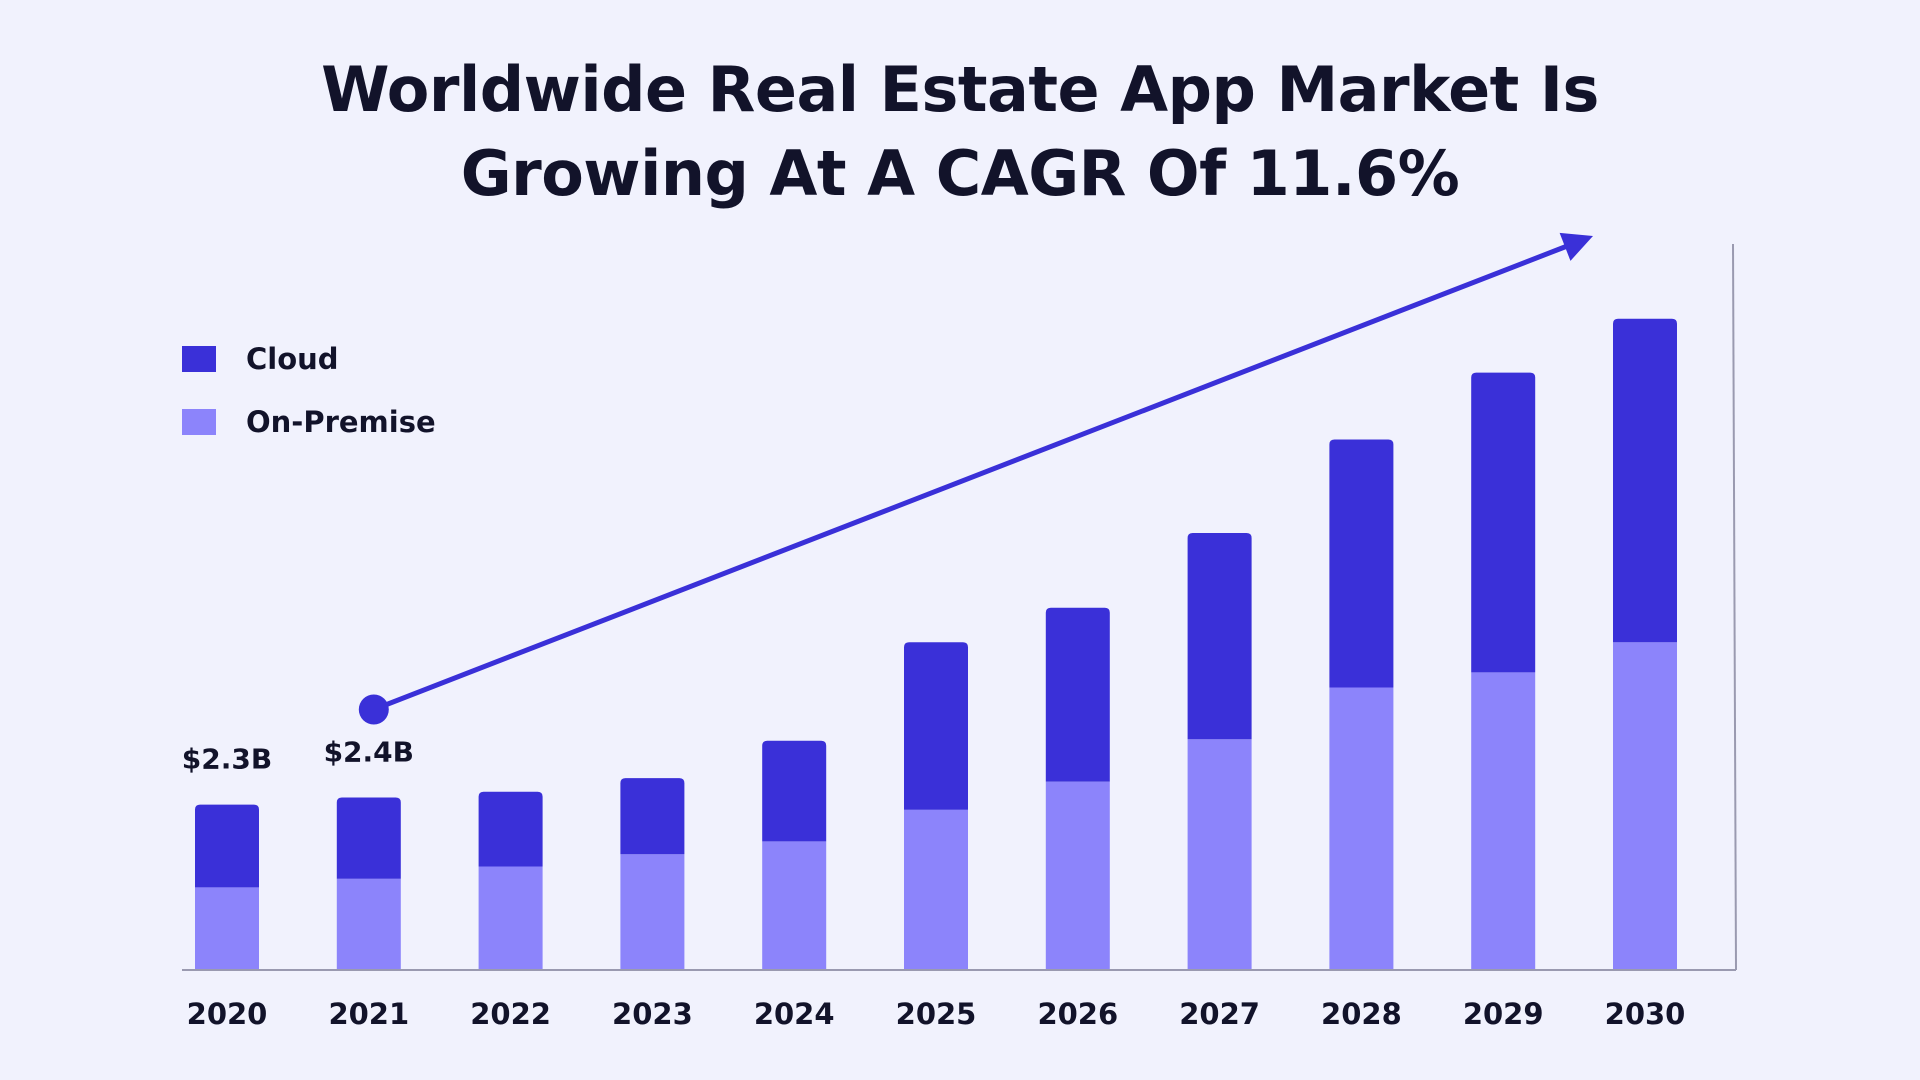 The image size is (1920, 1080). Describe the element at coordinates (794, 791) in the screenshot. I see `bar-cloud-2024` at that location.